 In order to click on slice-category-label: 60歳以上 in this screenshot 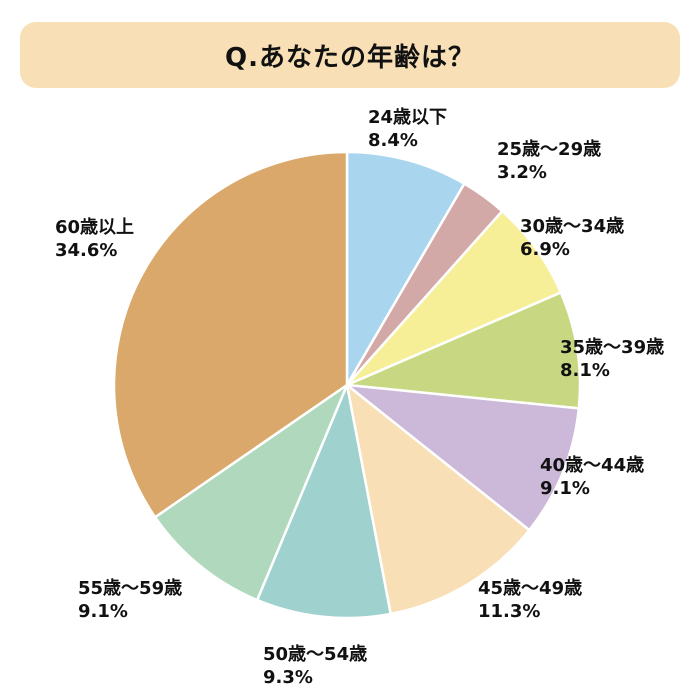, I will do `click(95, 227)`.